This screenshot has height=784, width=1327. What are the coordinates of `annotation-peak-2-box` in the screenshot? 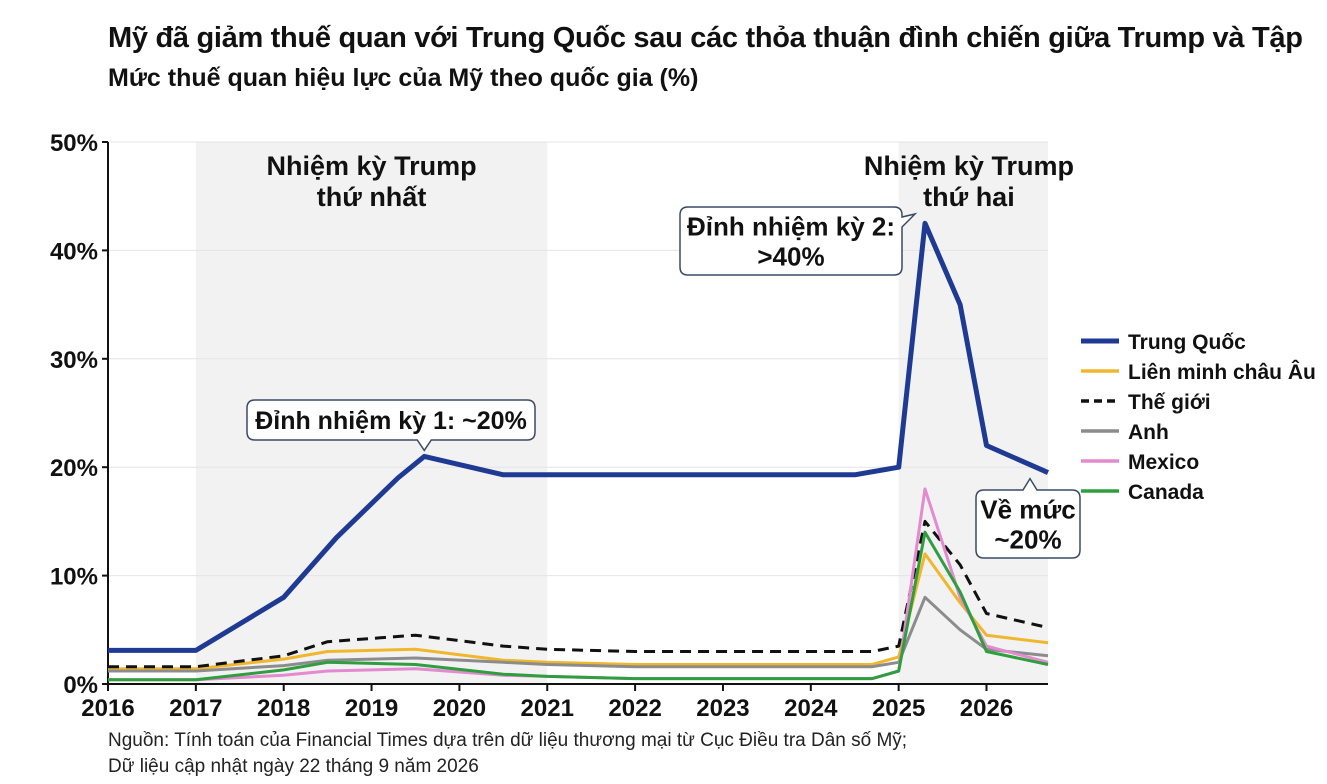 It's located at (798, 241).